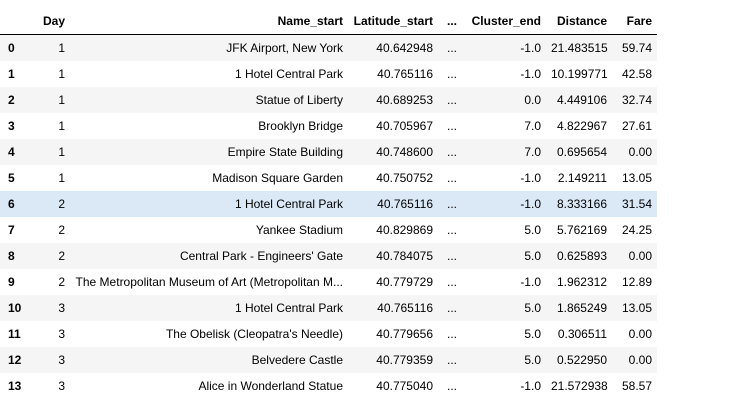 The image size is (734, 417). What do you see at coordinates (16, 21) in the screenshot?
I see `index-header` at bounding box center [16, 21].